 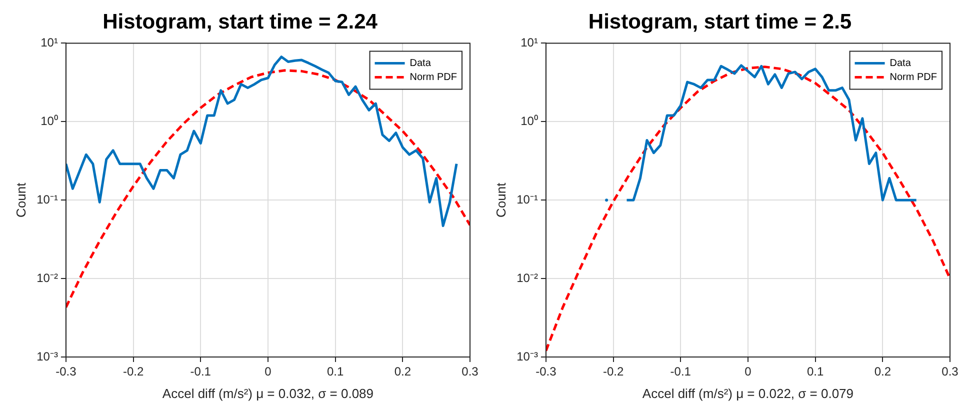 What do you see at coordinates (720, 22) in the screenshot?
I see `chart-title: Histogram, start time = 2.5` at bounding box center [720, 22].